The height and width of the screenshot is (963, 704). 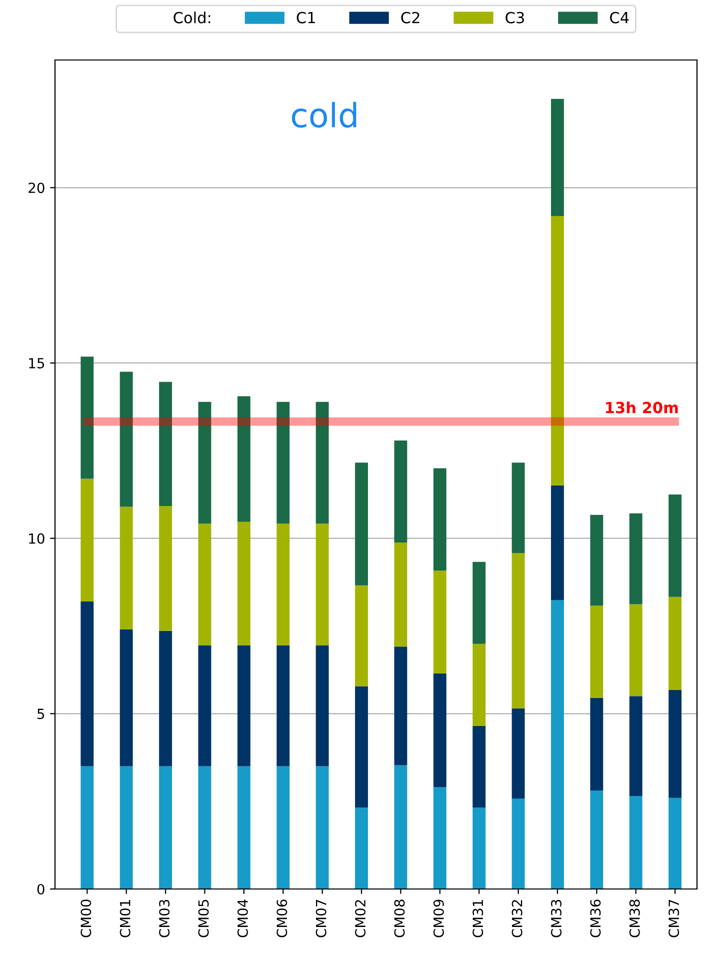 I want to click on x-tick-label: CM09, so click(x=438, y=919).